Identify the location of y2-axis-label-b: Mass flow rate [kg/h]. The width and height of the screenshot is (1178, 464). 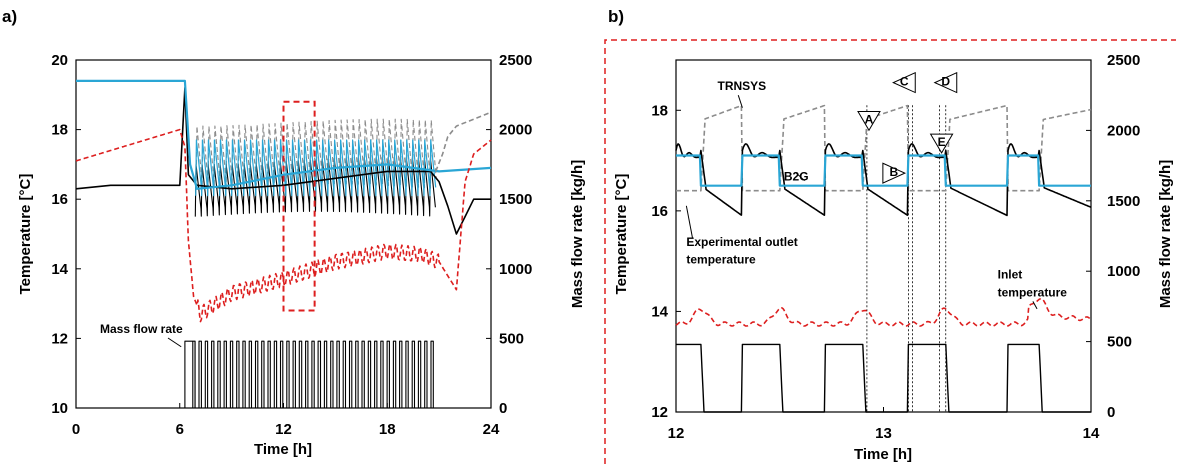
(1165, 234).